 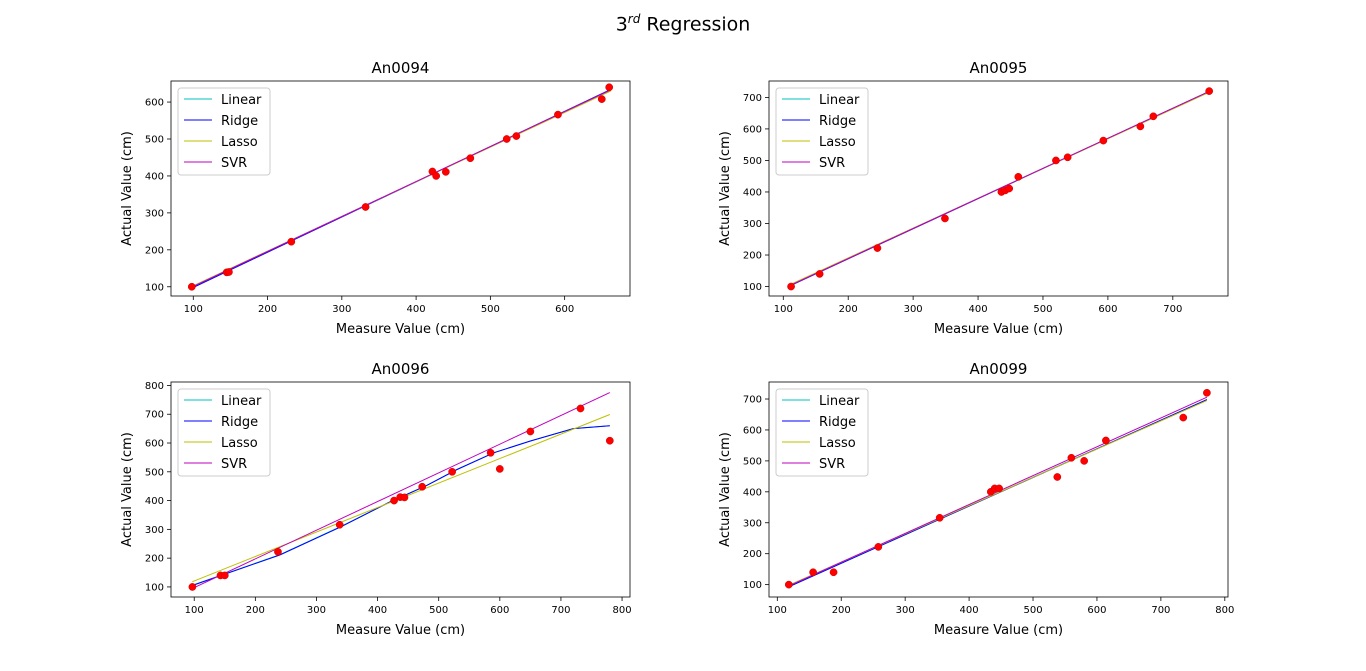 What do you see at coordinates (401, 68) in the screenshot?
I see `subplot-title: An0094` at bounding box center [401, 68].